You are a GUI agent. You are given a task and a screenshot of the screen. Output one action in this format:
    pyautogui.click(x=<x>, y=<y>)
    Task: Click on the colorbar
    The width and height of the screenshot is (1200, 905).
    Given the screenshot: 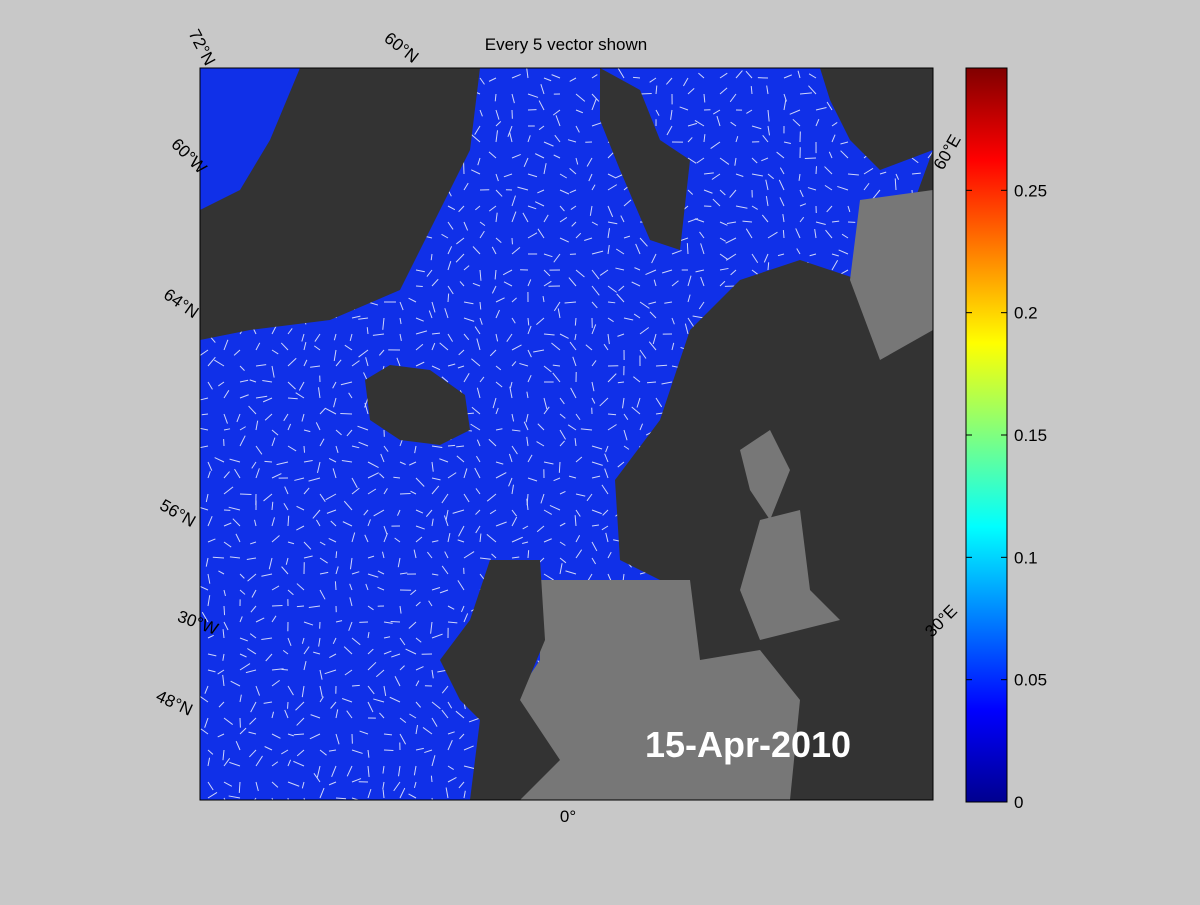 What is the action you would take?
    pyautogui.click(x=986, y=435)
    